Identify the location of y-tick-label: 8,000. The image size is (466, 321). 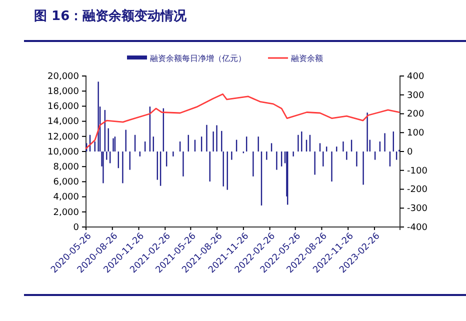
(66, 167).